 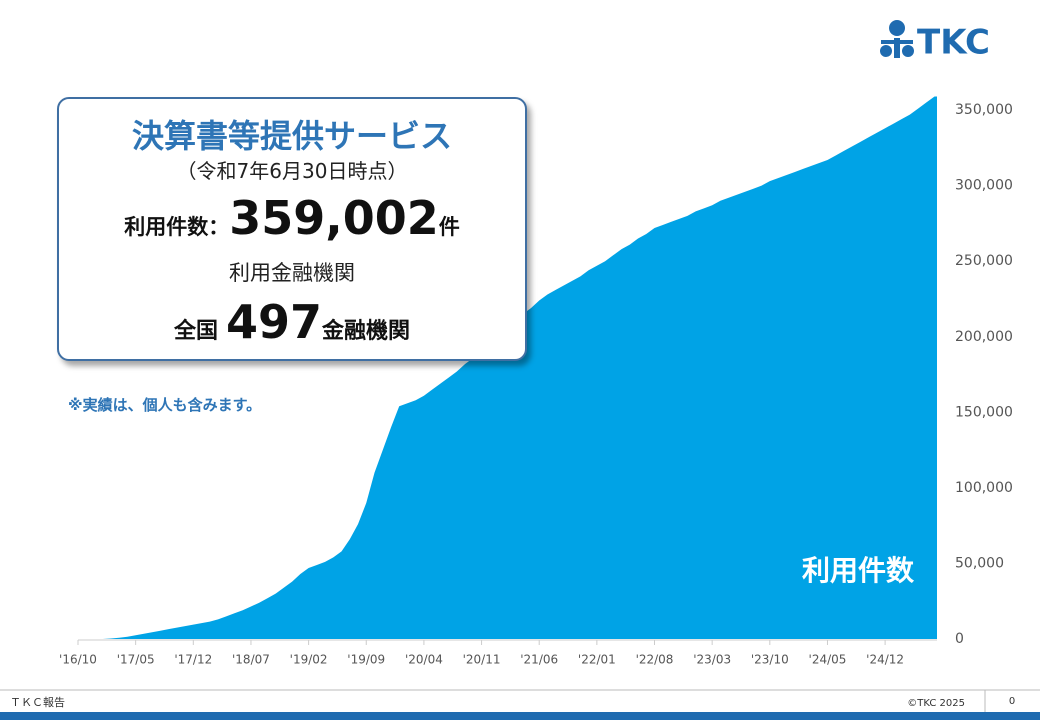 What do you see at coordinates (539, 660) in the screenshot?
I see `x-tick-label: '21/06` at bounding box center [539, 660].